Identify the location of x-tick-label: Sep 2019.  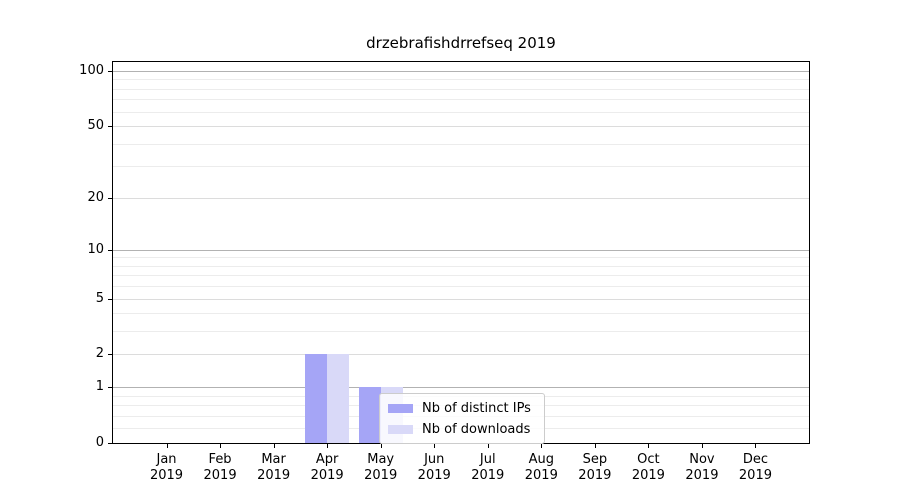
(595, 468).